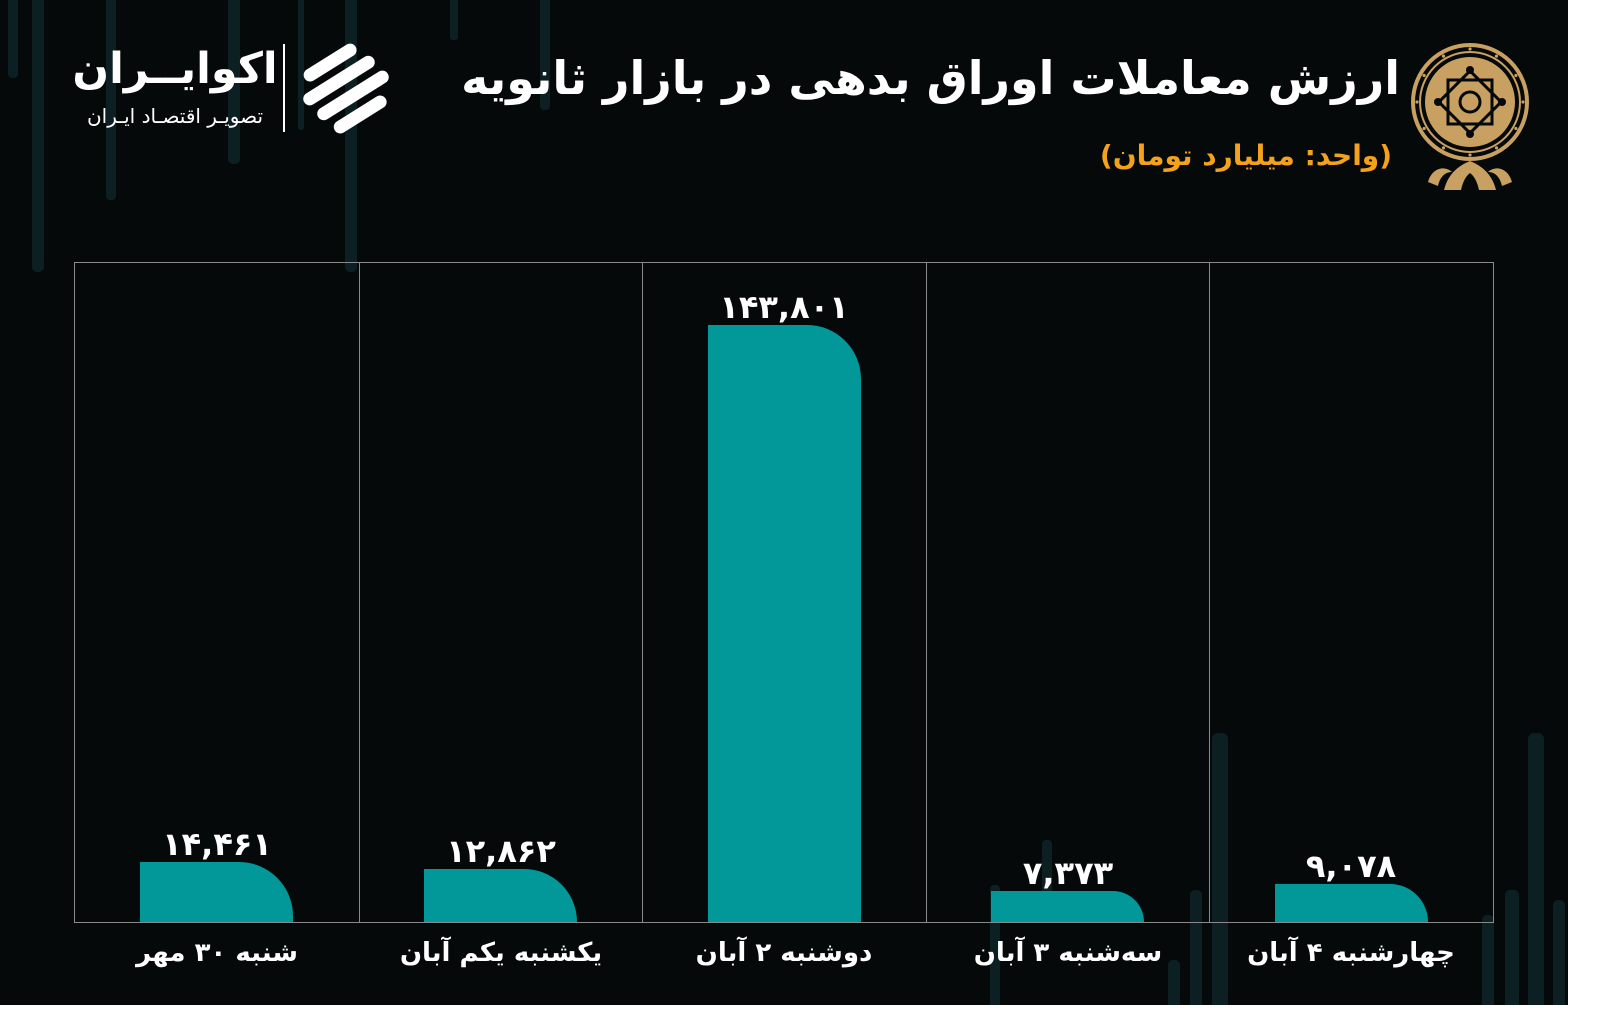  What do you see at coordinates (930, 78) in the screenshot?
I see `chart-title: ارزش معاملات اوراق بدهی در بازار ثانویه` at bounding box center [930, 78].